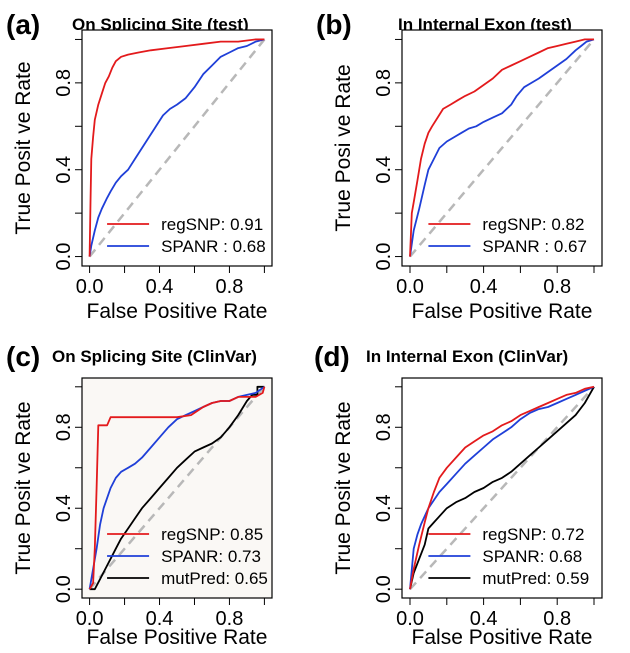 The width and height of the screenshot is (630, 653). Describe the element at coordinates (572, 578) in the screenshot. I see `legend-auc-value: 0.59` at that location.